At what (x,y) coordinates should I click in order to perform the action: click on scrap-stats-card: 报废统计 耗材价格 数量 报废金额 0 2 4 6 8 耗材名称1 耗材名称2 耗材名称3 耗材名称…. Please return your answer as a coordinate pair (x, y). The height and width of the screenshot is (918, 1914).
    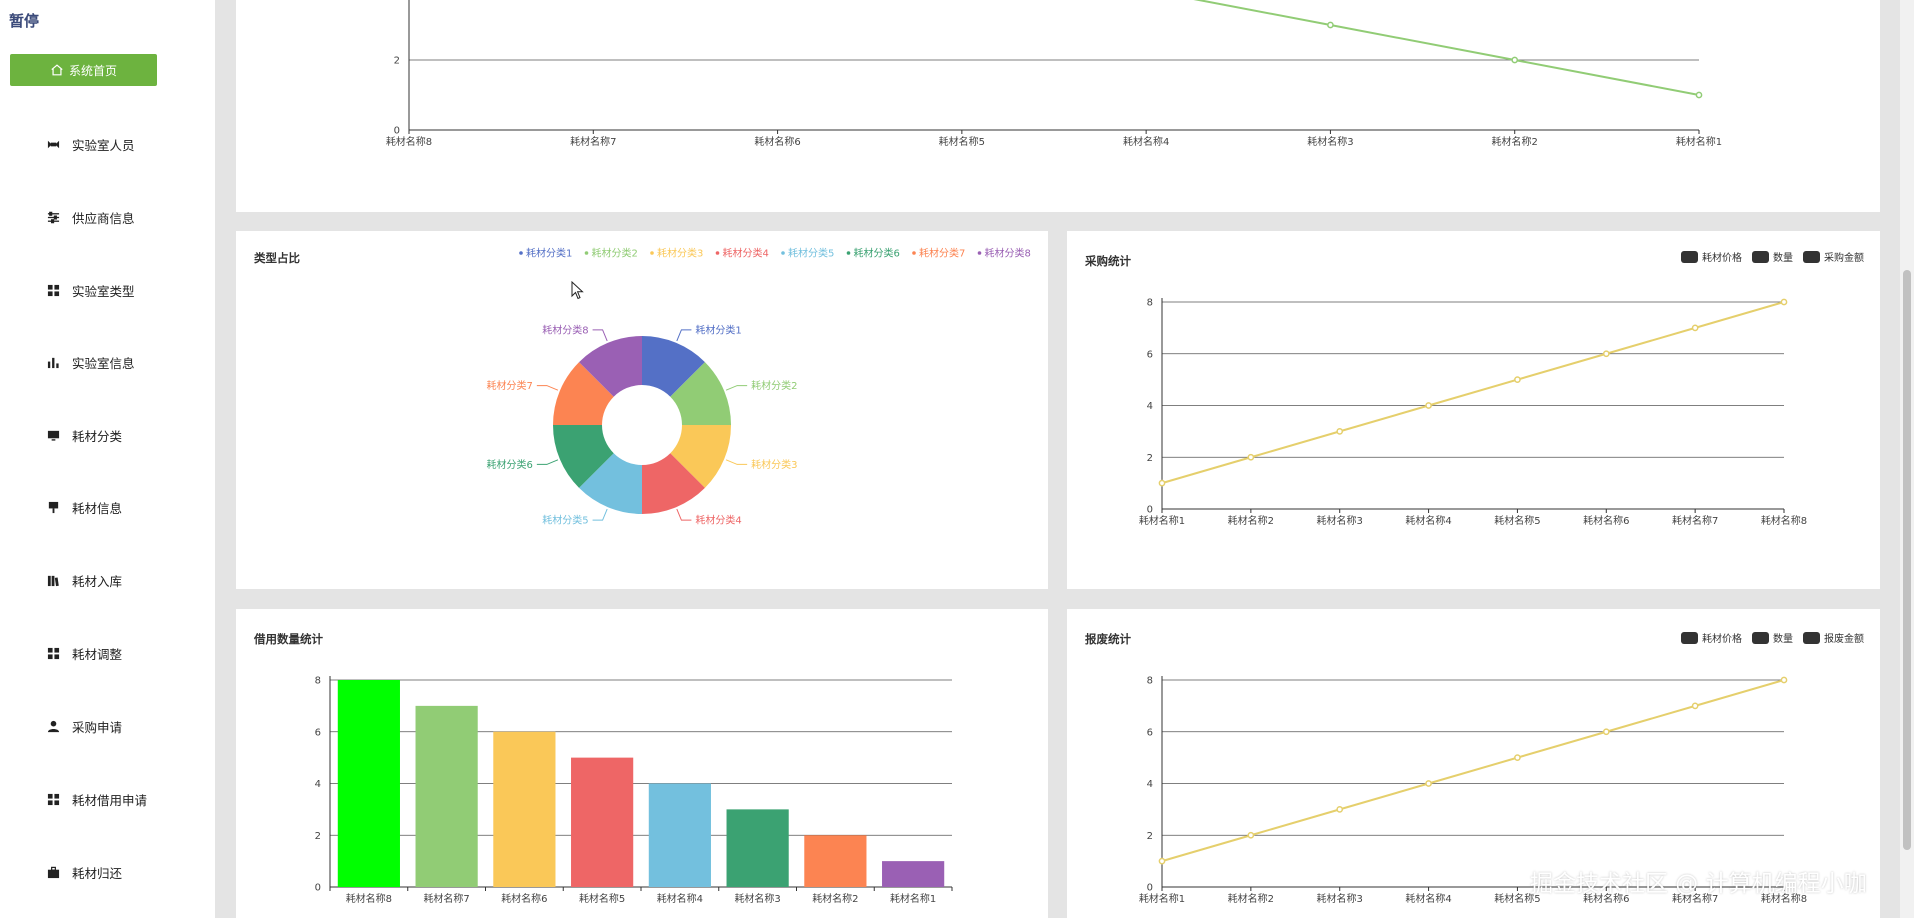
    Looking at the image, I should click on (1473, 763).